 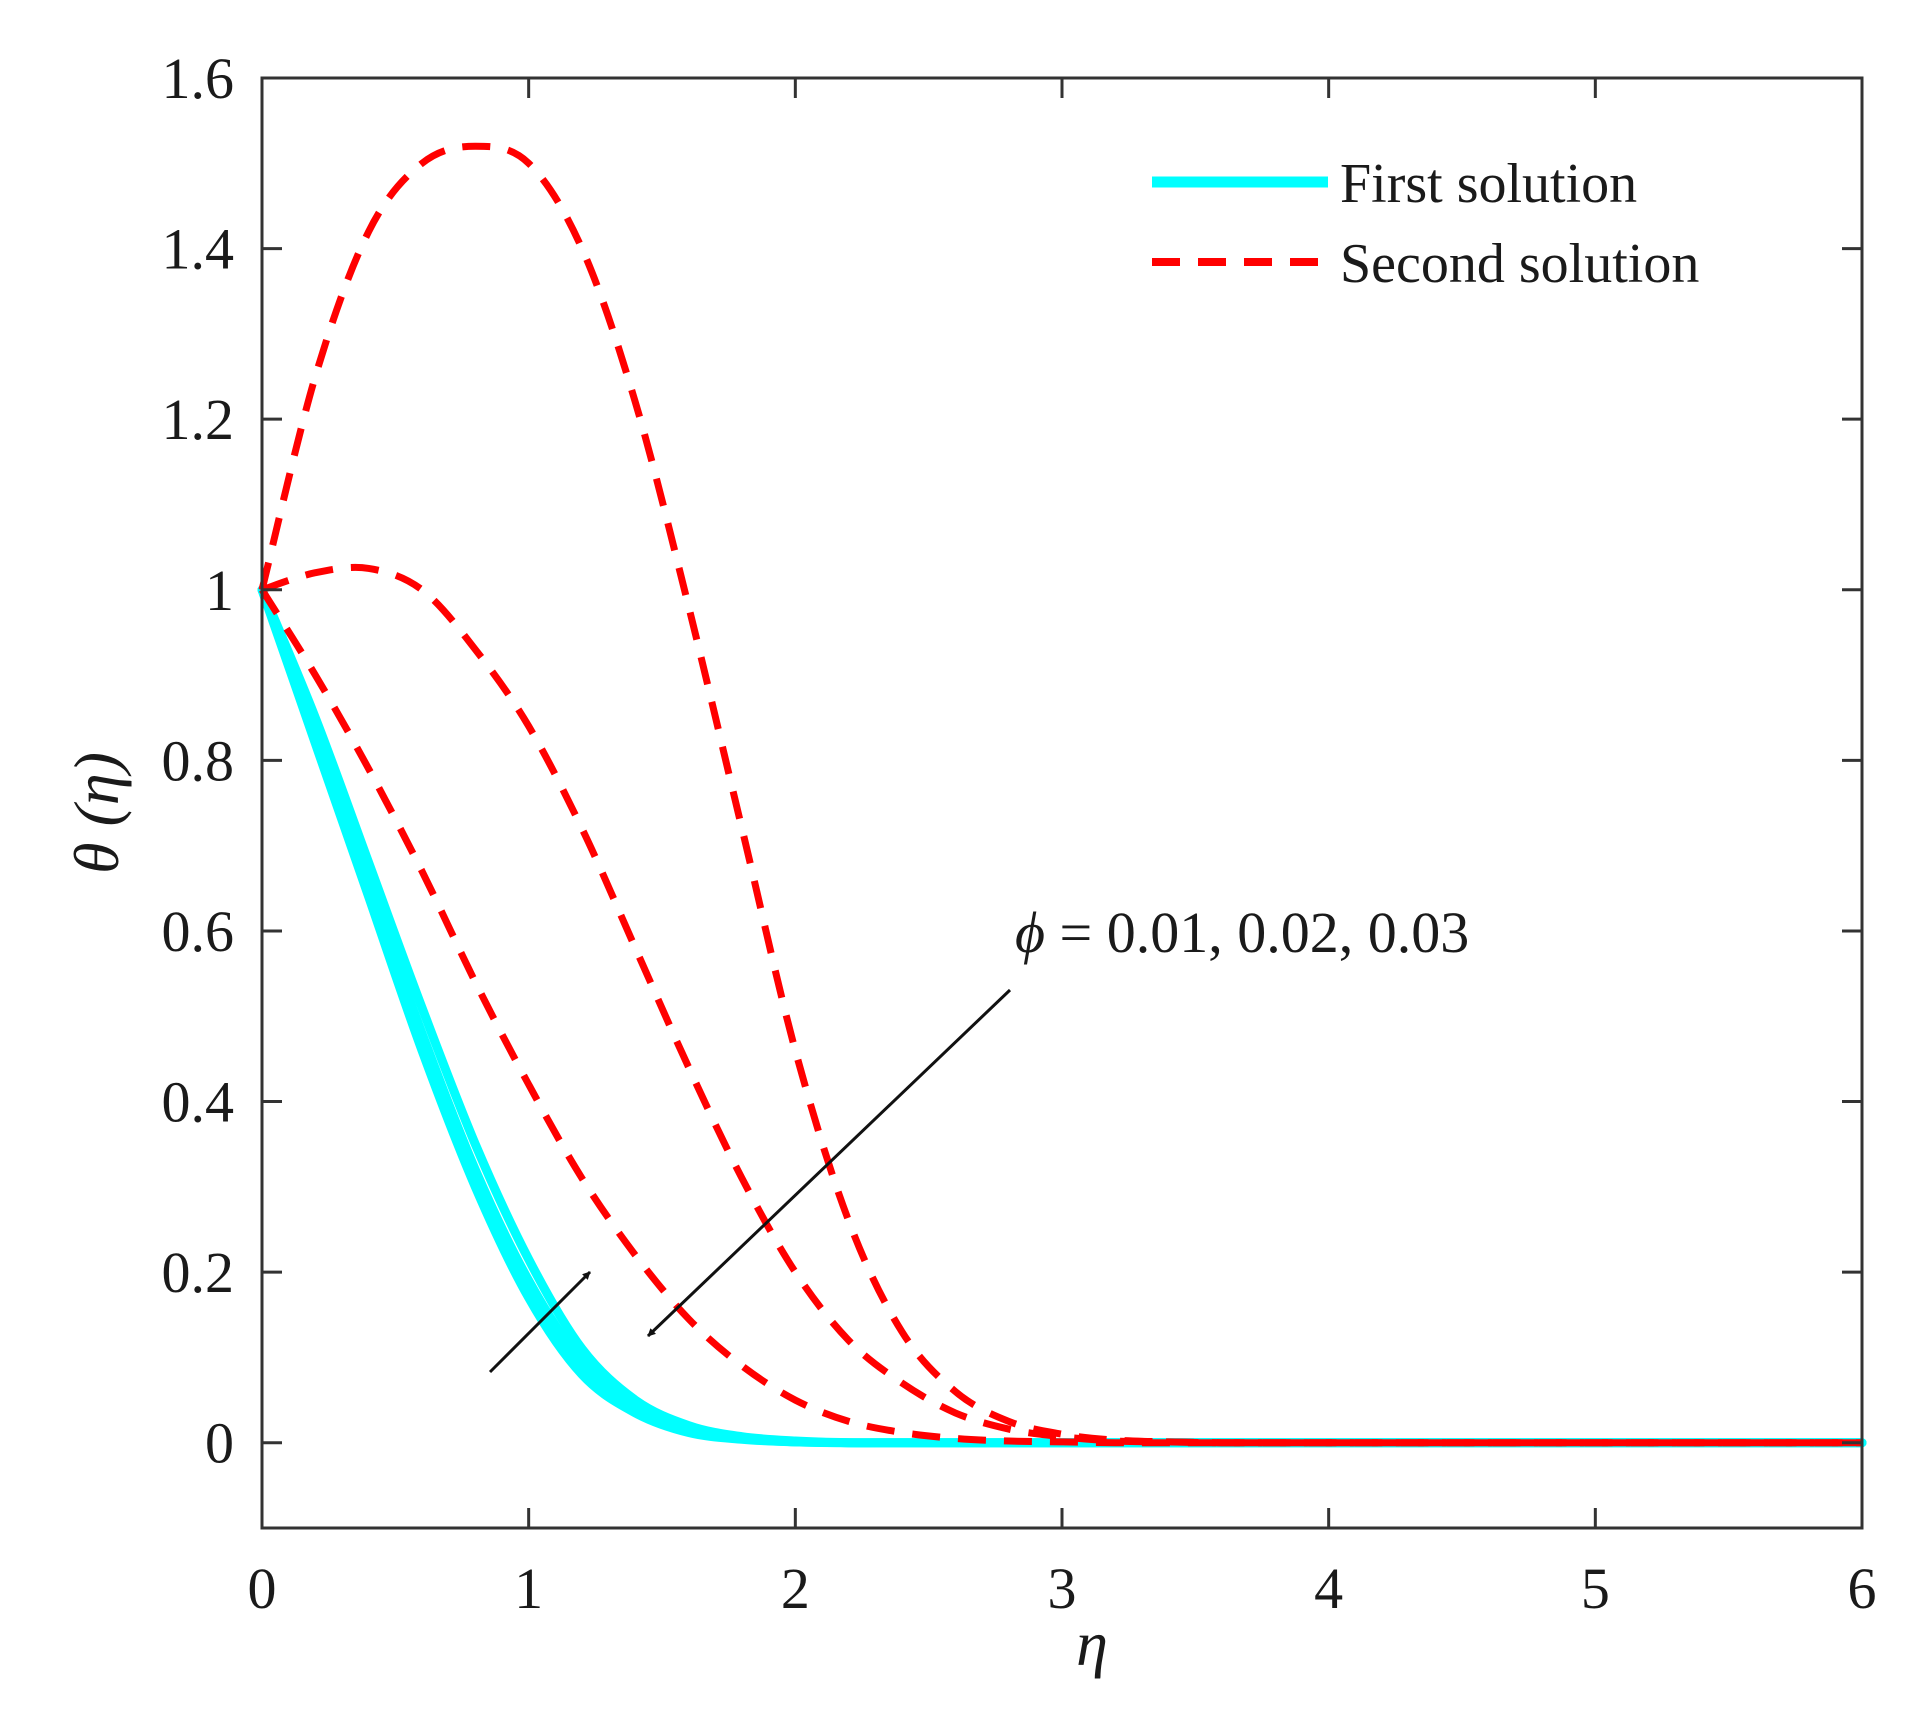 I want to click on x-tick-label: 1, so click(x=528, y=1588).